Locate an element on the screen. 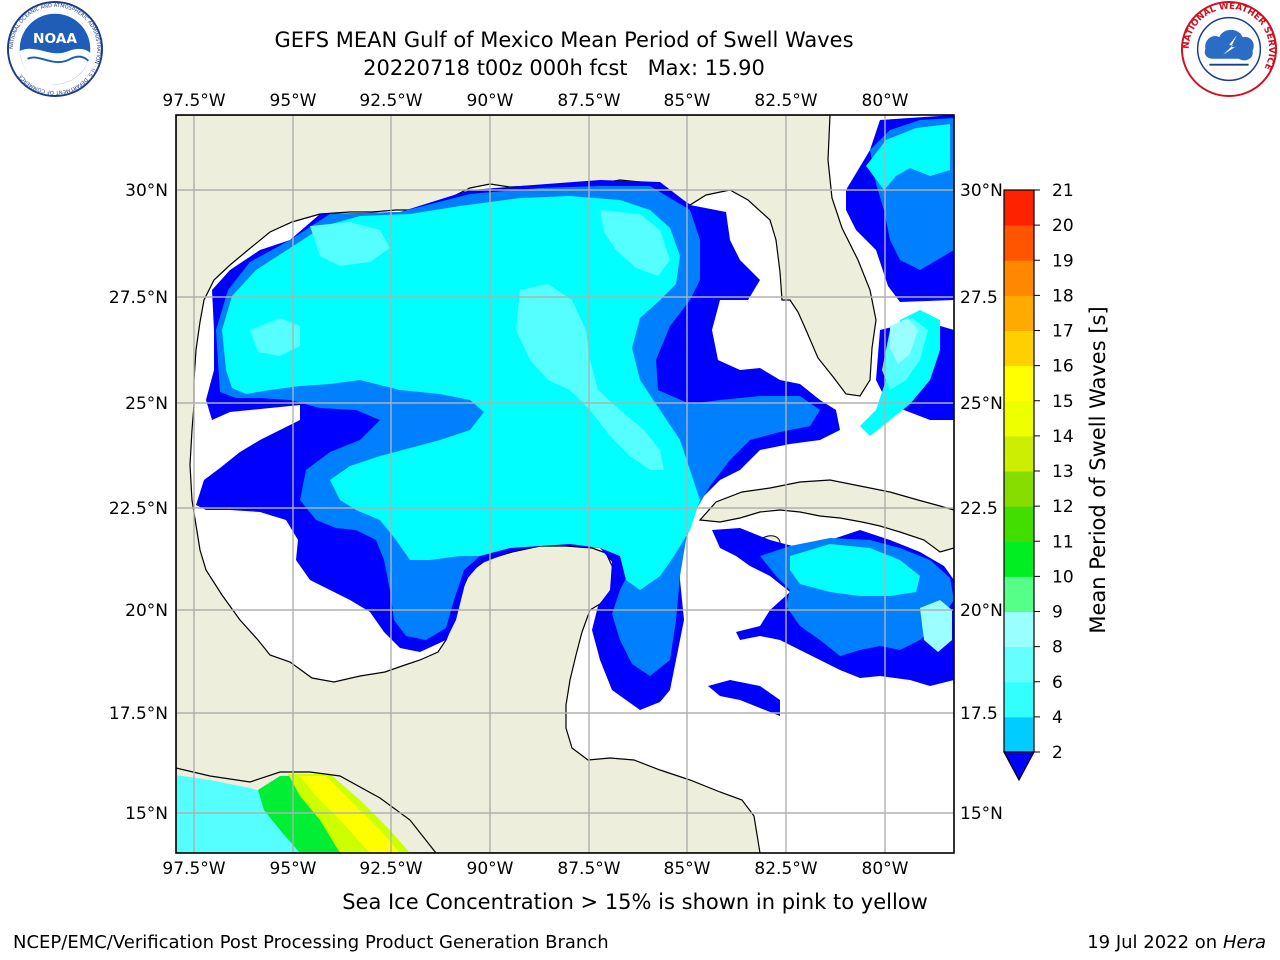 The width and height of the screenshot is (1280, 960). left-lat-label: 30°N is located at coordinates (146, 191).